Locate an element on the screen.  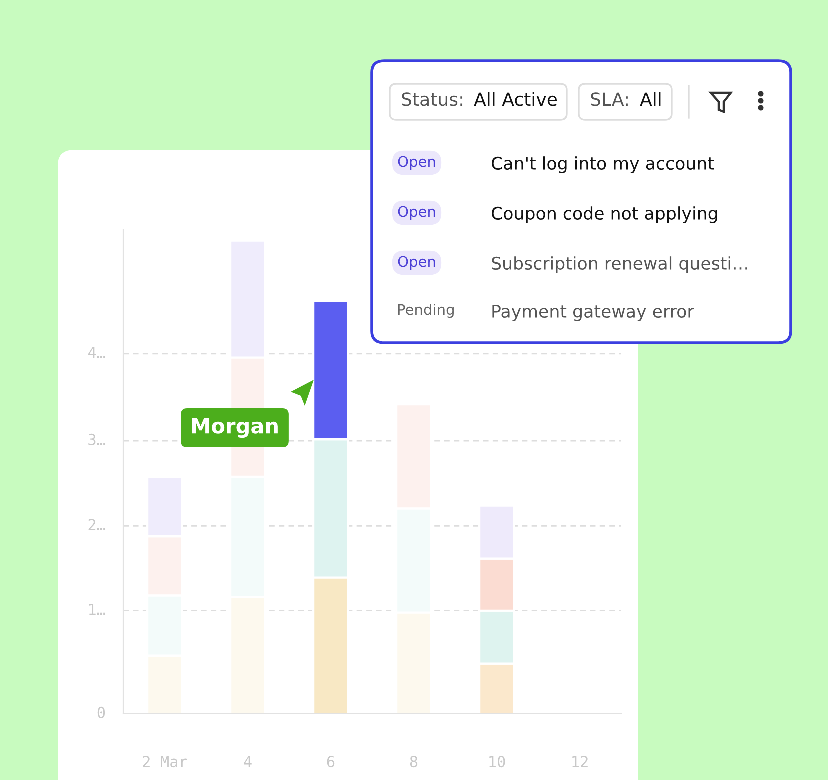
text: Status: is located at coordinates (432, 99).